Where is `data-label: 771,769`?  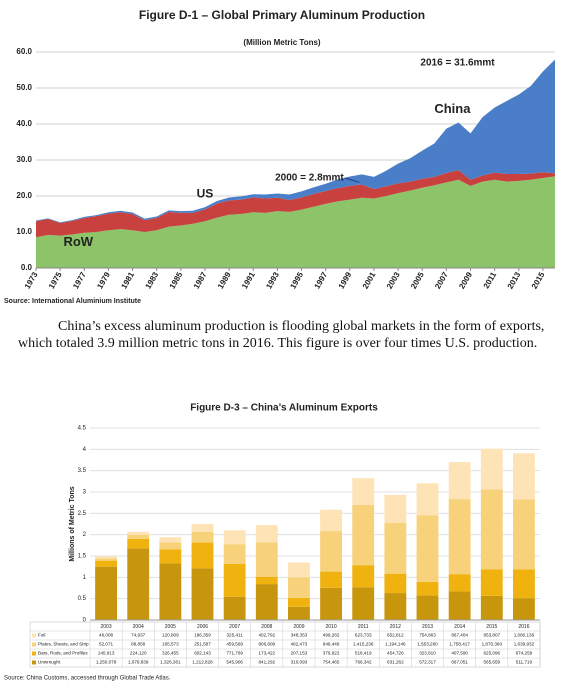
data-label: 771,769 is located at coordinates (234, 653).